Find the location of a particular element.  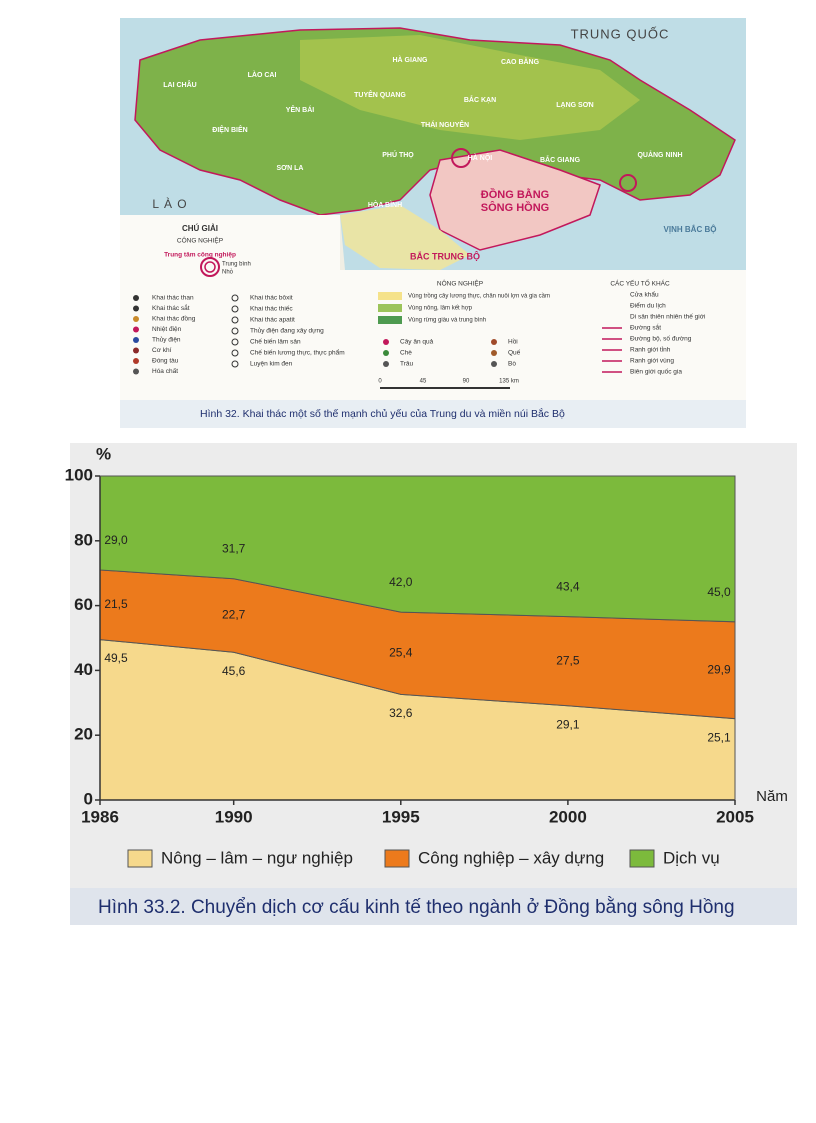

legend-item: Chè is located at coordinates (406, 353).